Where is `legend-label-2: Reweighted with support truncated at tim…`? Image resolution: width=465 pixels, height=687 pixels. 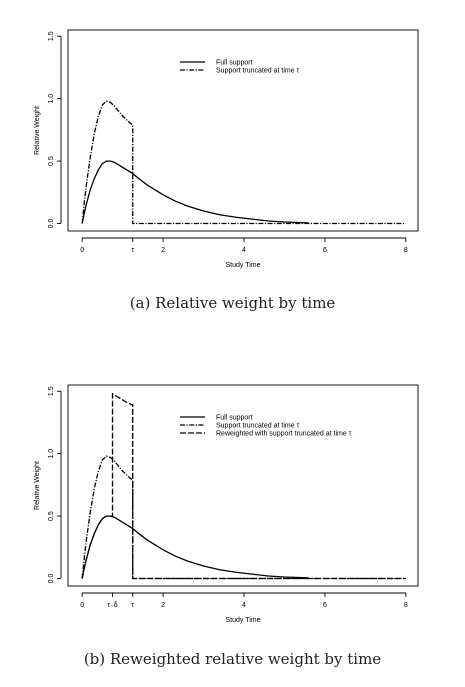
legend-label-2: Reweighted with support truncated at tim… is located at coordinates (284, 434).